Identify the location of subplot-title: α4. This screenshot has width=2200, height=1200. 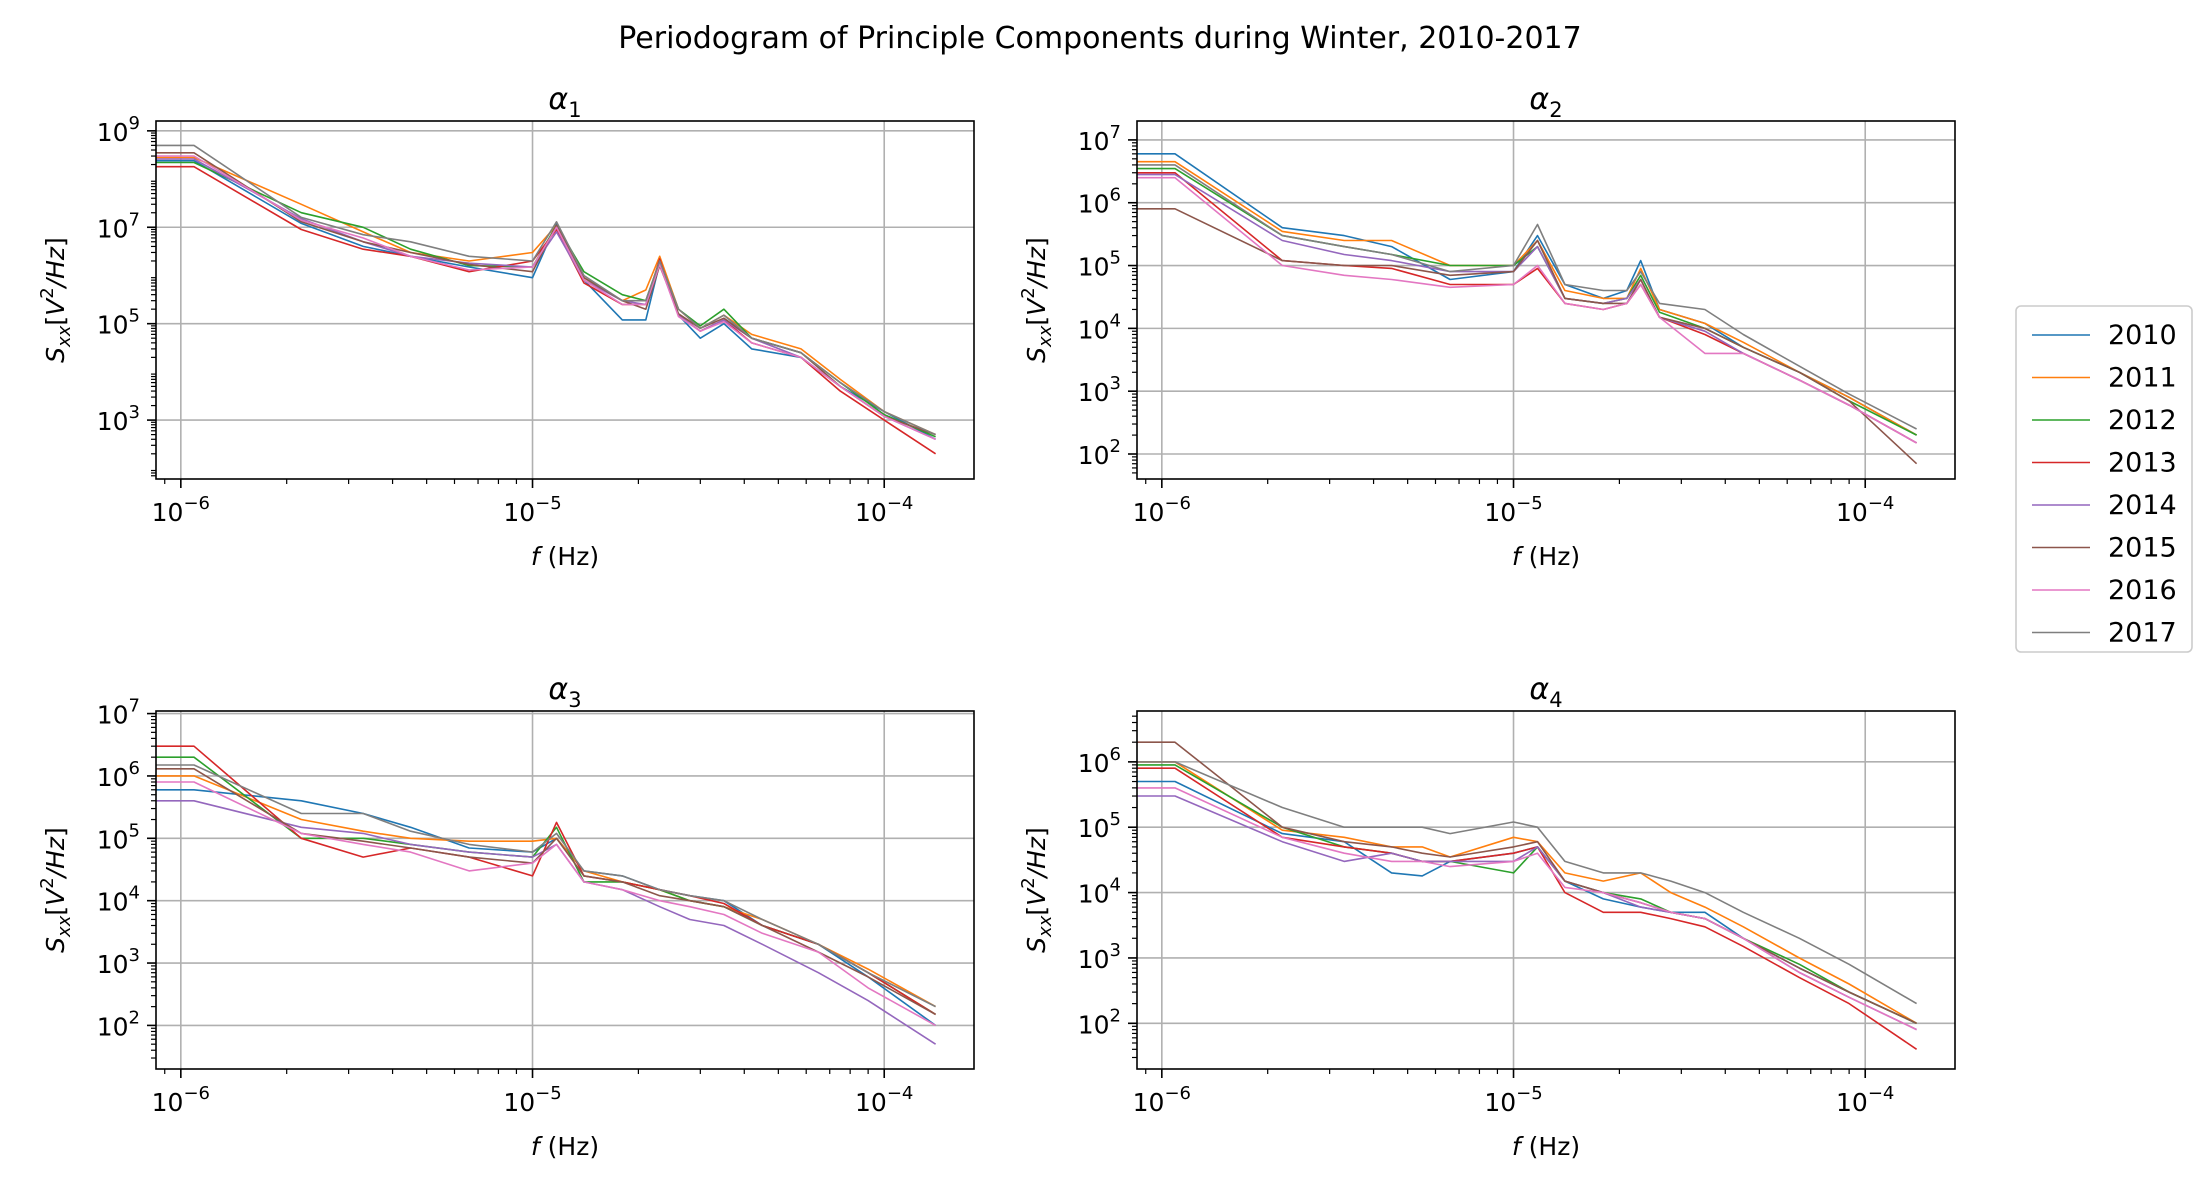
(1545, 692).